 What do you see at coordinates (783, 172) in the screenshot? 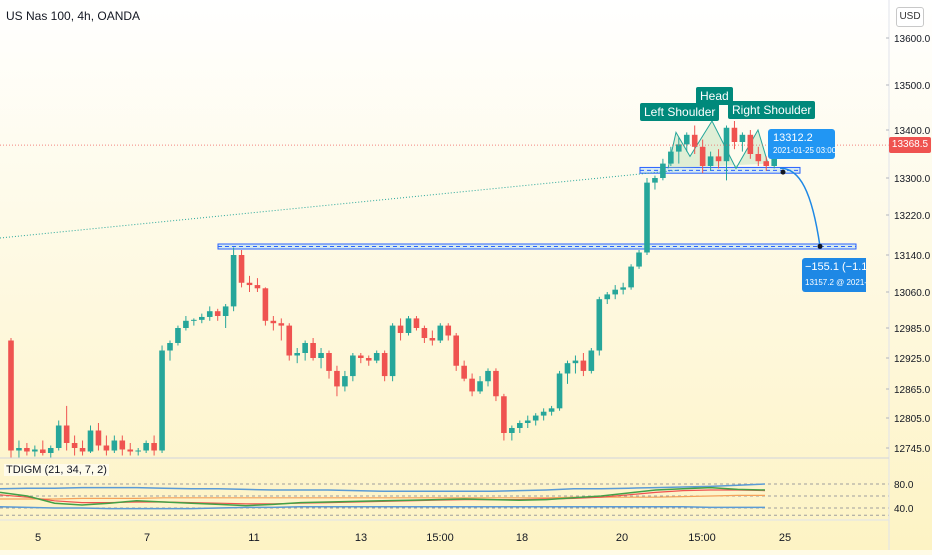
I see `projection-start-dot` at bounding box center [783, 172].